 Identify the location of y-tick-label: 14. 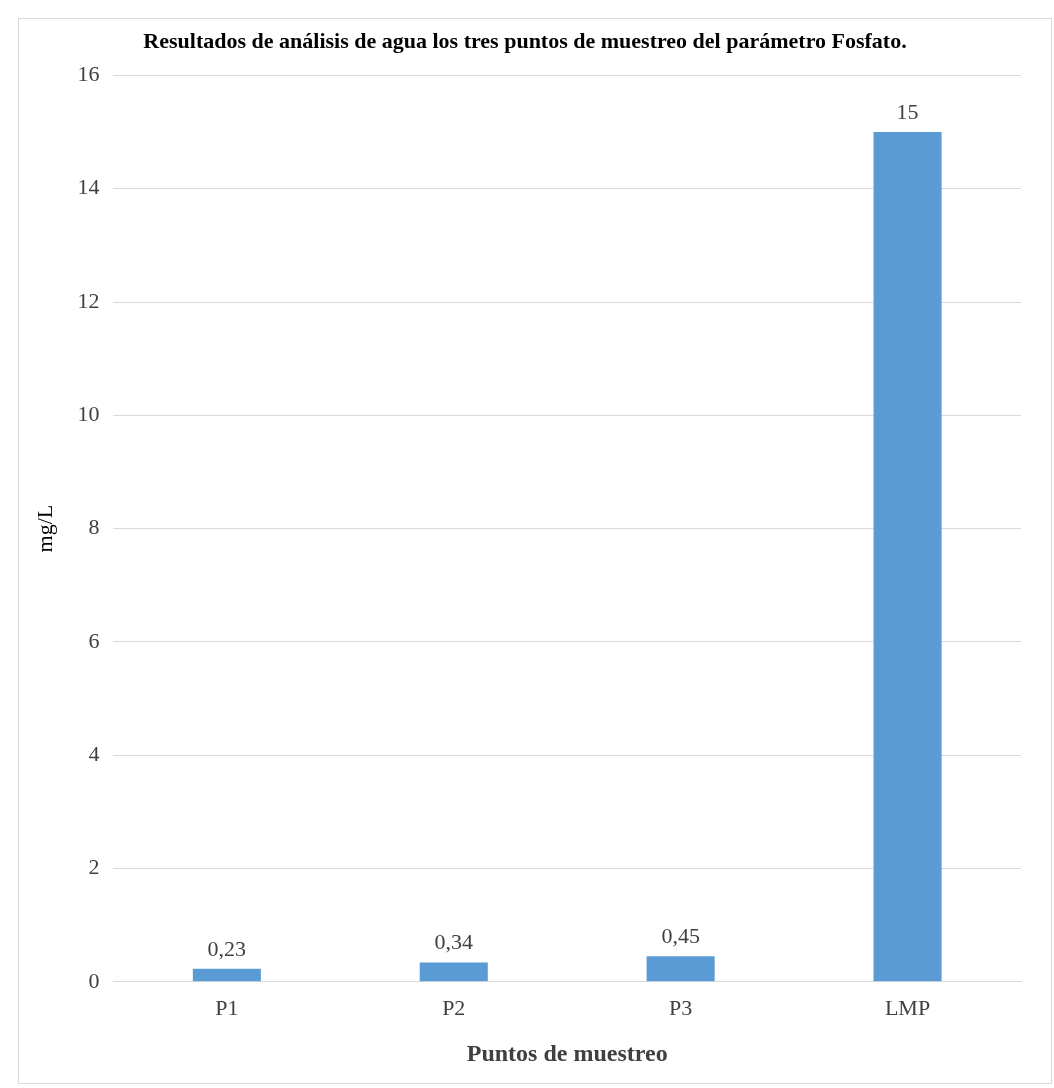
(88, 187).